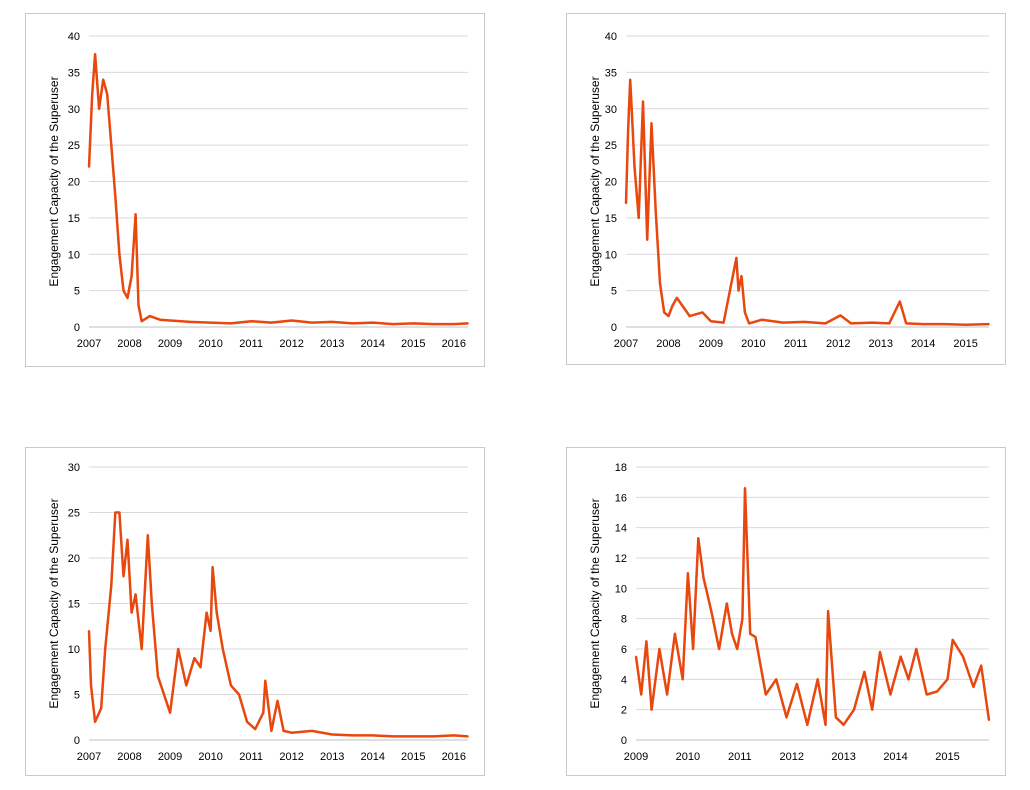  I want to click on y-tick-label: 6, so click(624, 650).